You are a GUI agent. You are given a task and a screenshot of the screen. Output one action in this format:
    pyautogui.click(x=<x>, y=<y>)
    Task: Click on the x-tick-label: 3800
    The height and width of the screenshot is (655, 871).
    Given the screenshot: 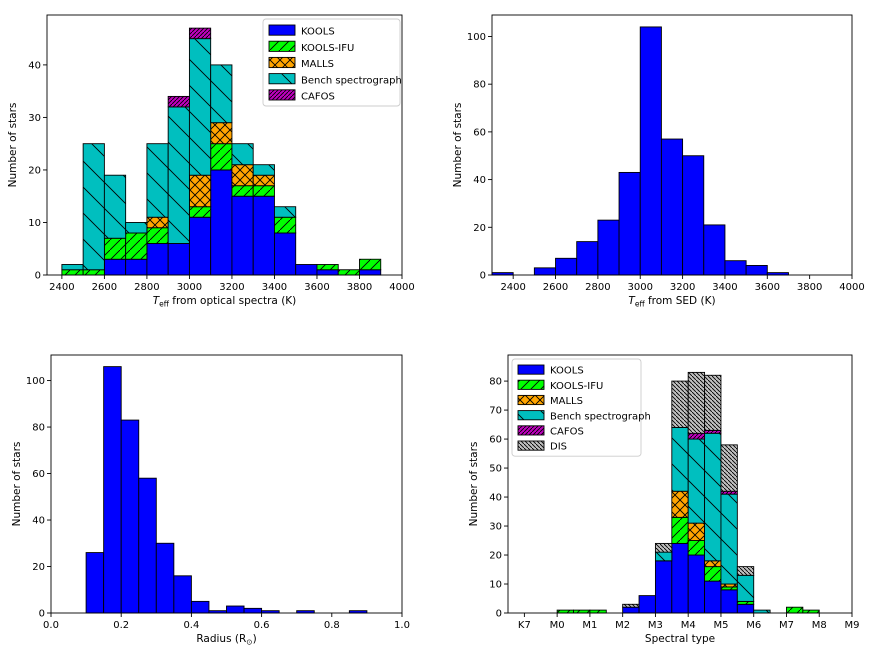 What is the action you would take?
    pyautogui.click(x=809, y=287)
    